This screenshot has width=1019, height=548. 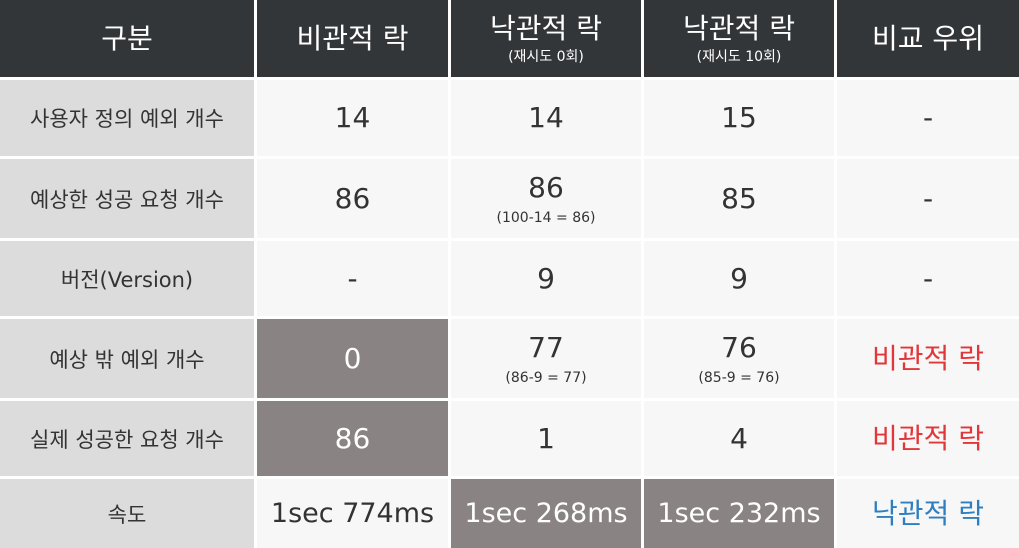 I want to click on pessimistic-value: -, so click(x=354, y=280).